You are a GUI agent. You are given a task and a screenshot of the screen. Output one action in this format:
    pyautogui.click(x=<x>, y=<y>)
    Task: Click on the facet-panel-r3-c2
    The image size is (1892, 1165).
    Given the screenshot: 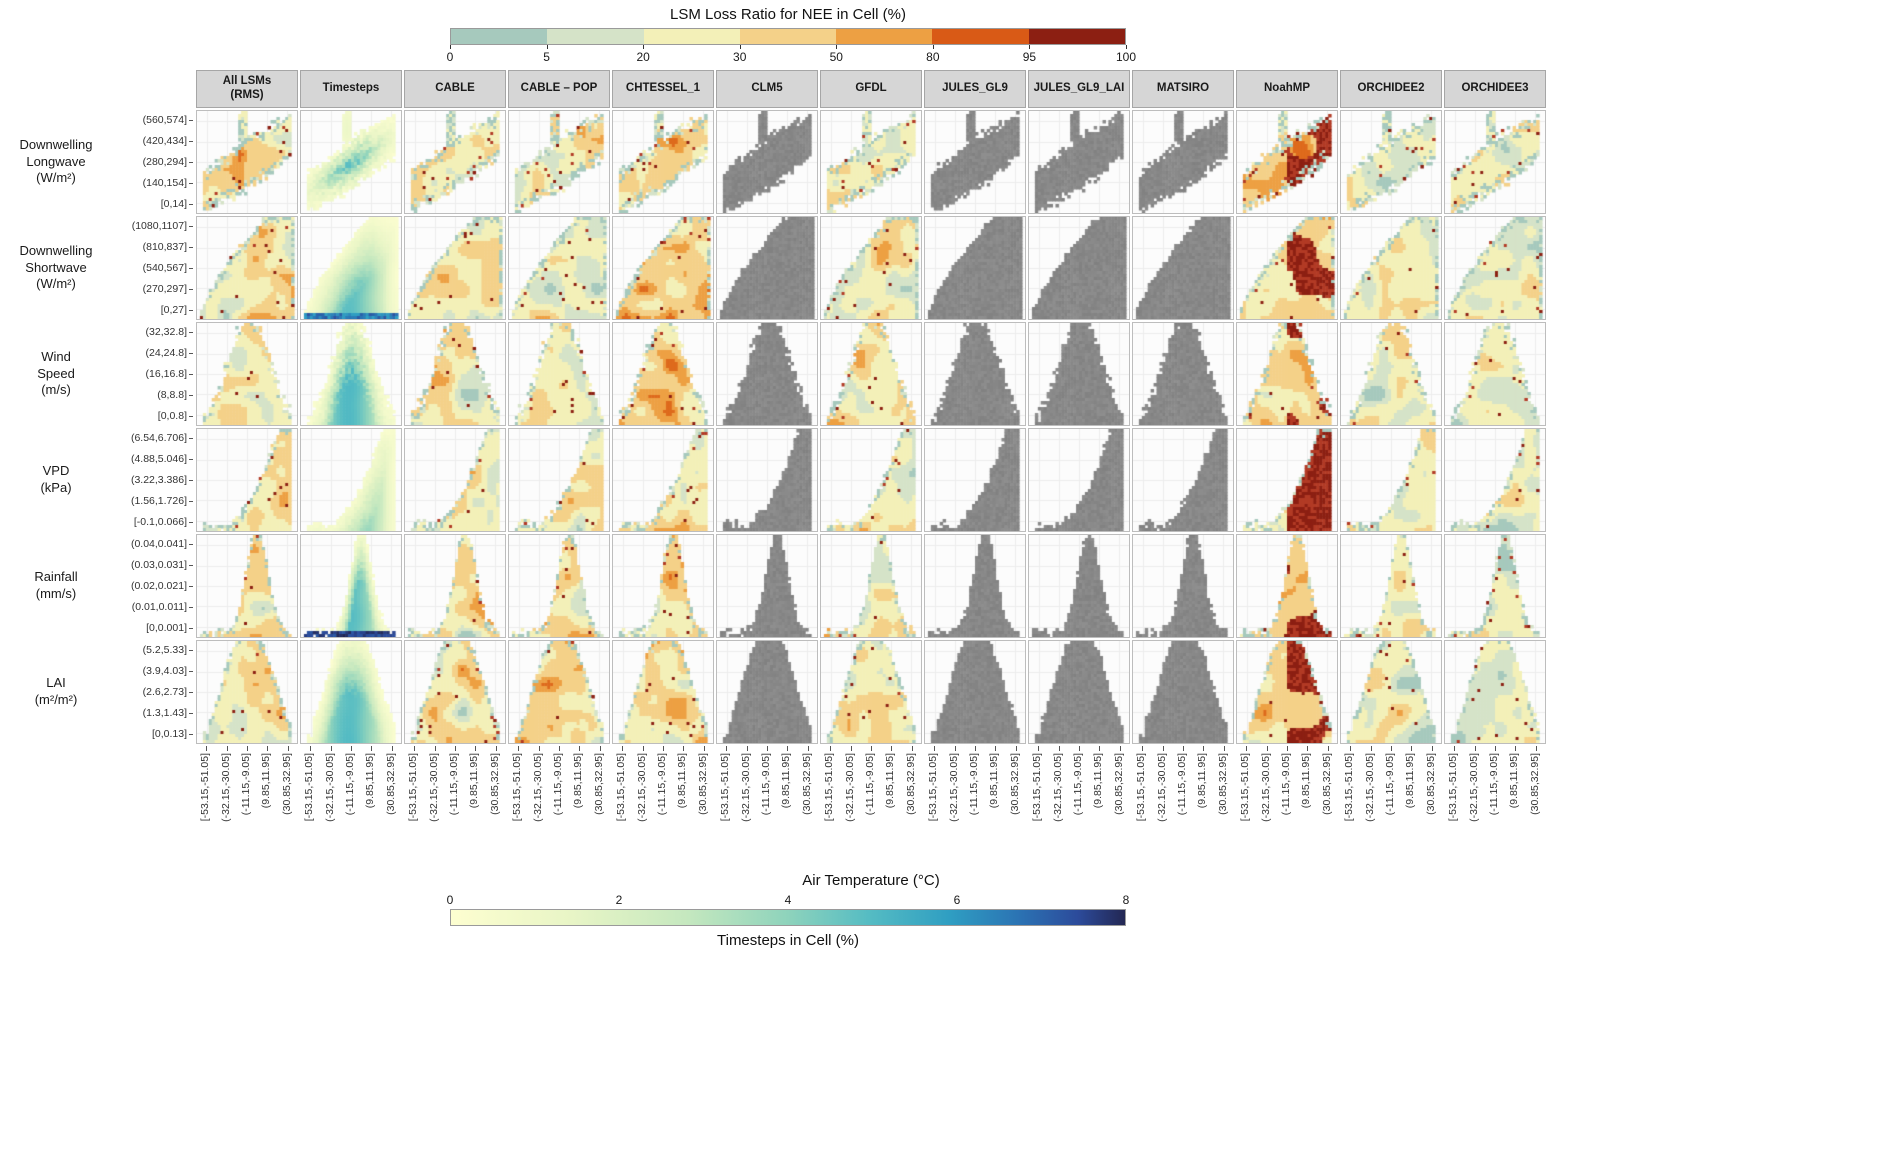 What is the action you would take?
    pyautogui.click(x=455, y=480)
    